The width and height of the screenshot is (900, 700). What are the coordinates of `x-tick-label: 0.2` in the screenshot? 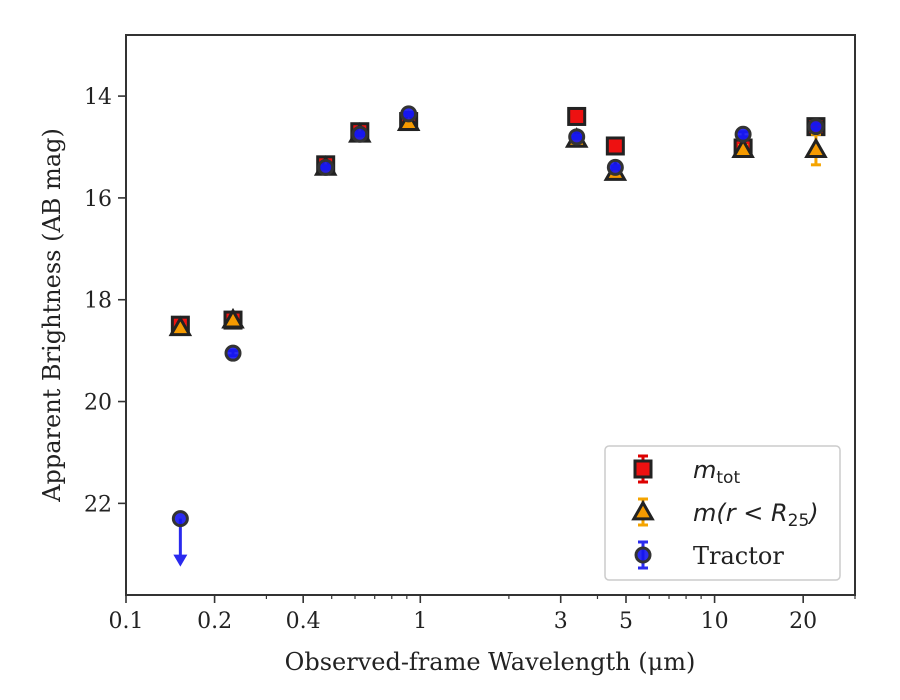 It's located at (214, 621).